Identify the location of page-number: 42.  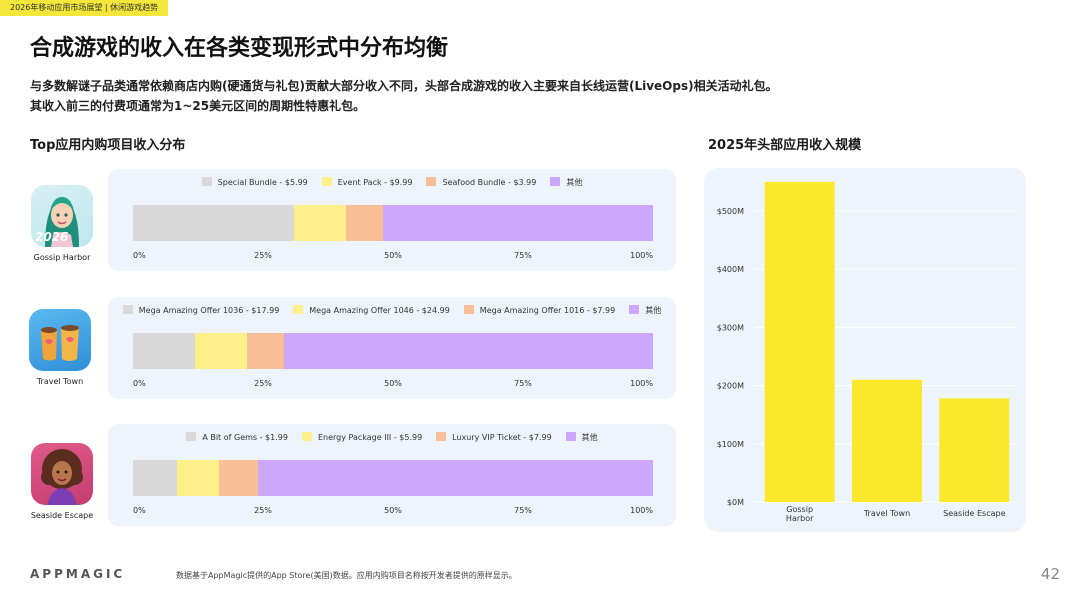
(1050, 574).